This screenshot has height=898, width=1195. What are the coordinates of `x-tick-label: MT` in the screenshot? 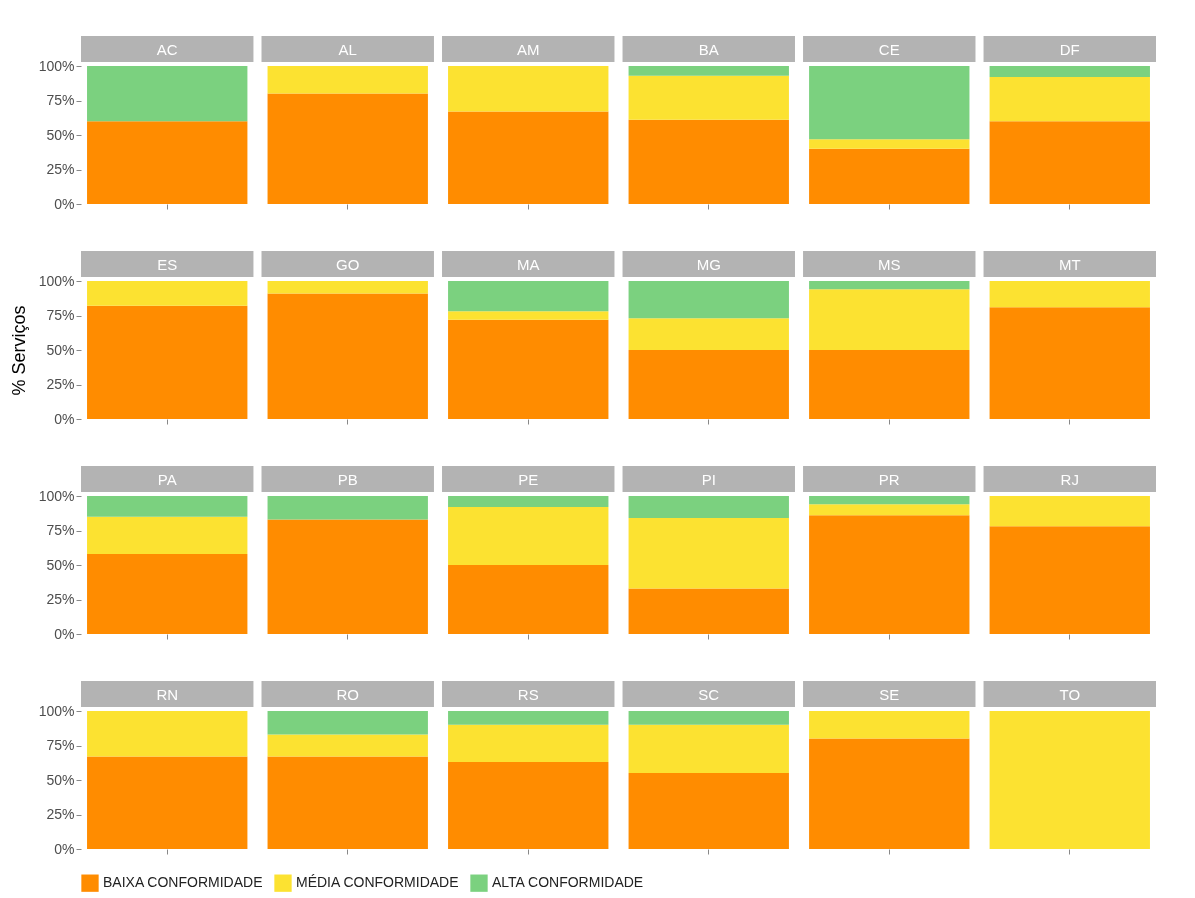 It's located at (1069, 264).